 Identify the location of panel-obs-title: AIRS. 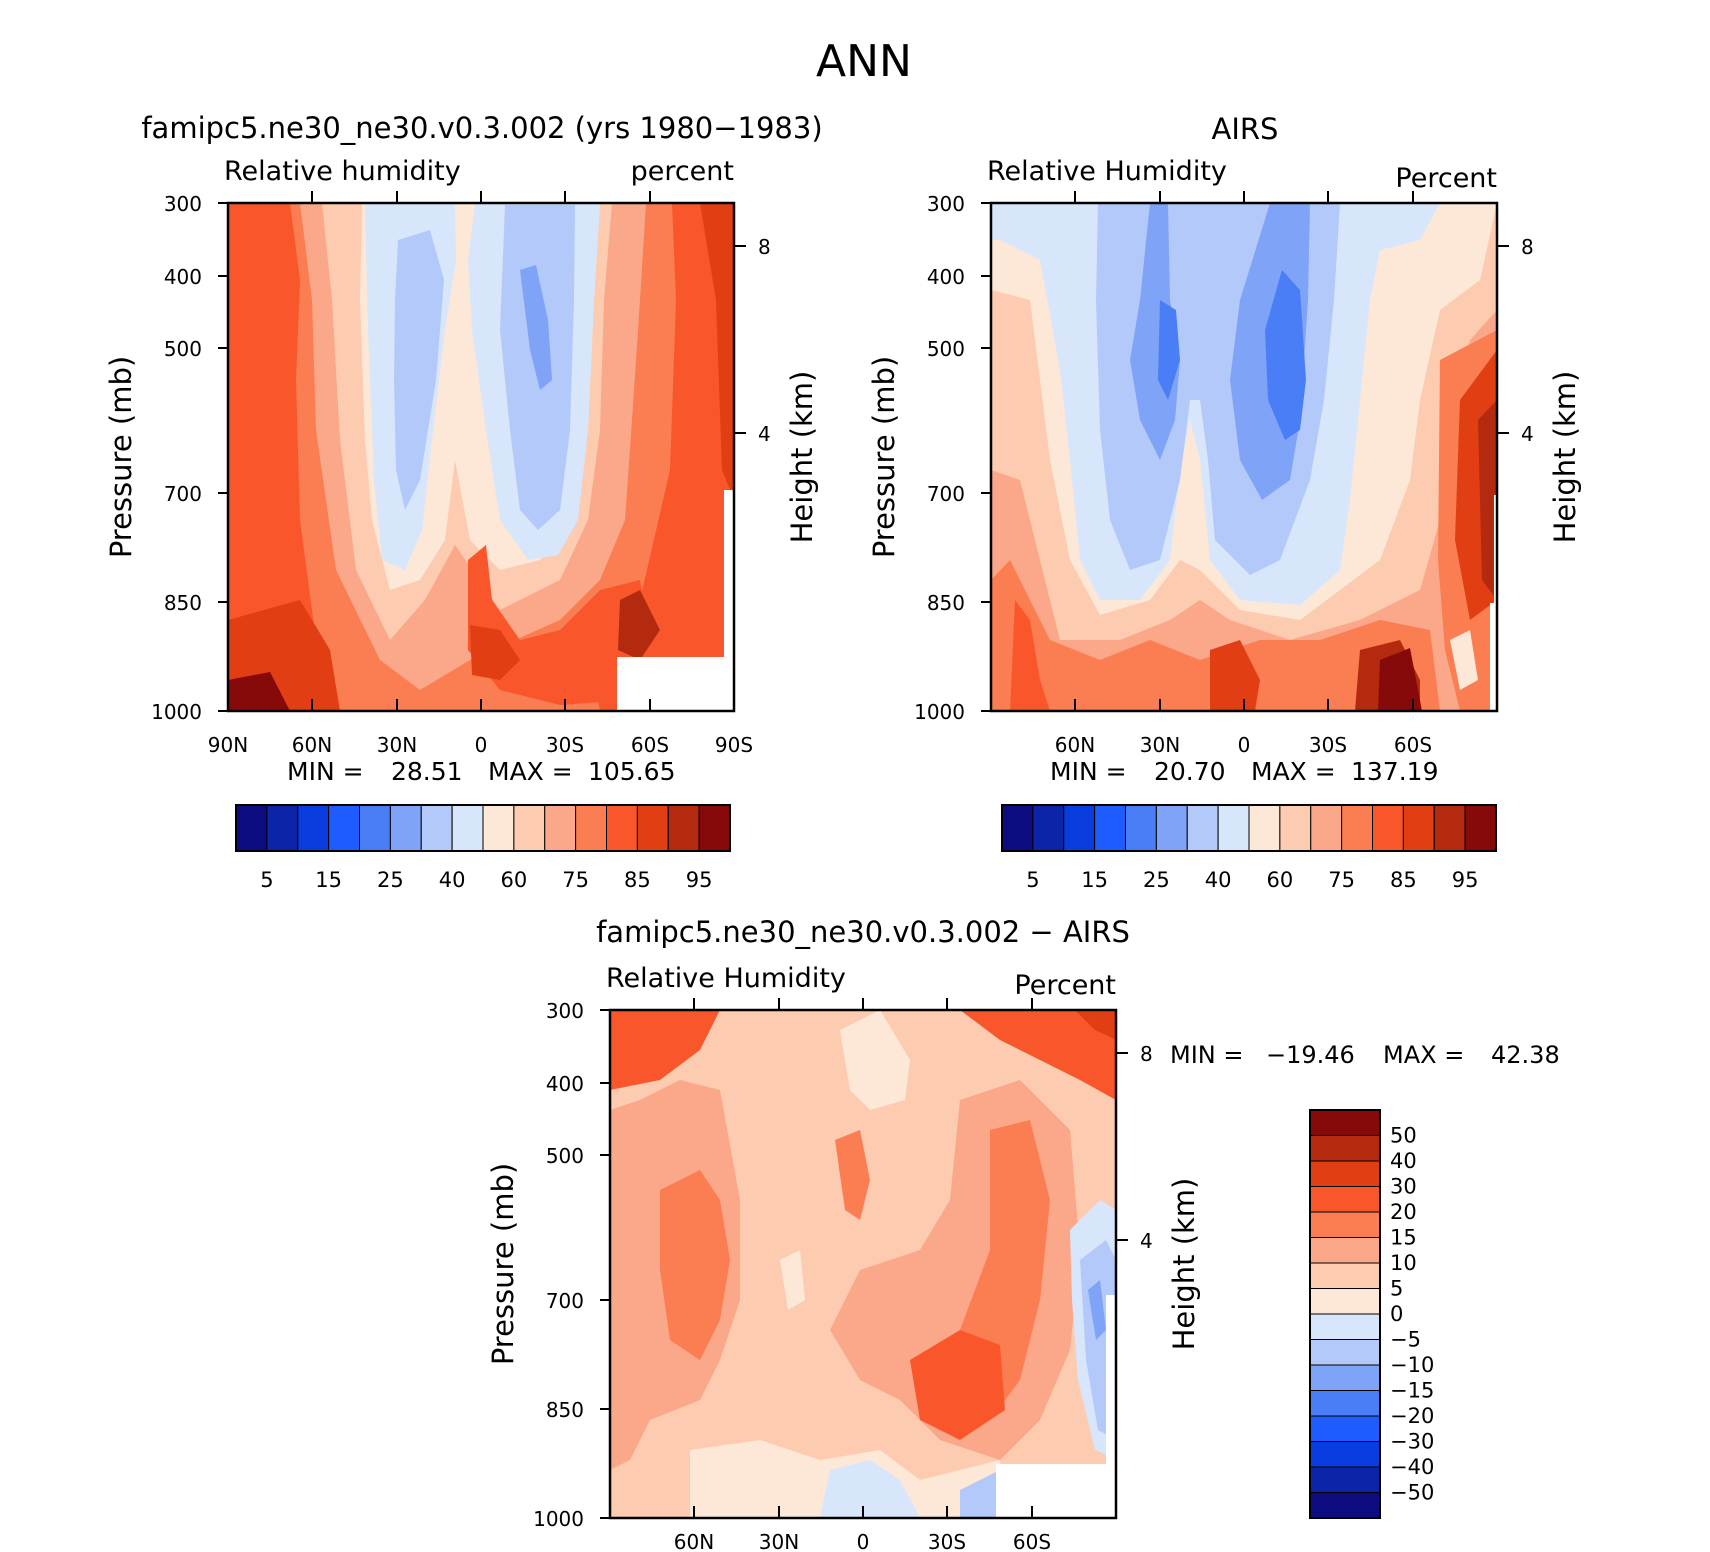
(1245, 129).